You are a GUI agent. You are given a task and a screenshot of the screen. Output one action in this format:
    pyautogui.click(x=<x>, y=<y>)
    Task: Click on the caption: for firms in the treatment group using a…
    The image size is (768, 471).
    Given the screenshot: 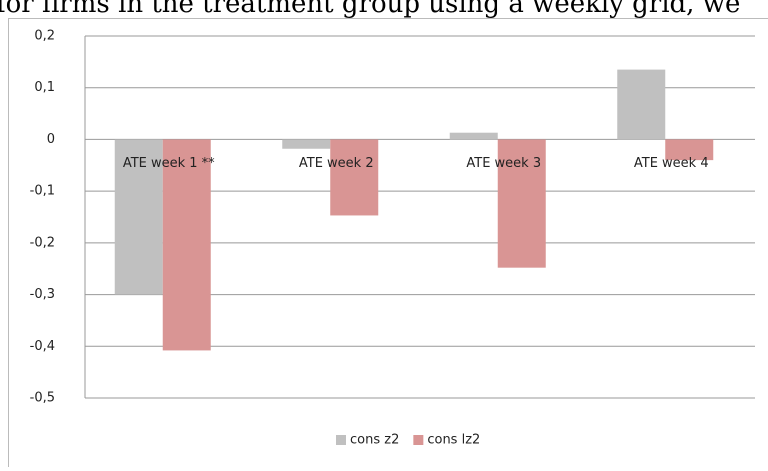 What is the action you would take?
    pyautogui.click(x=370, y=9)
    